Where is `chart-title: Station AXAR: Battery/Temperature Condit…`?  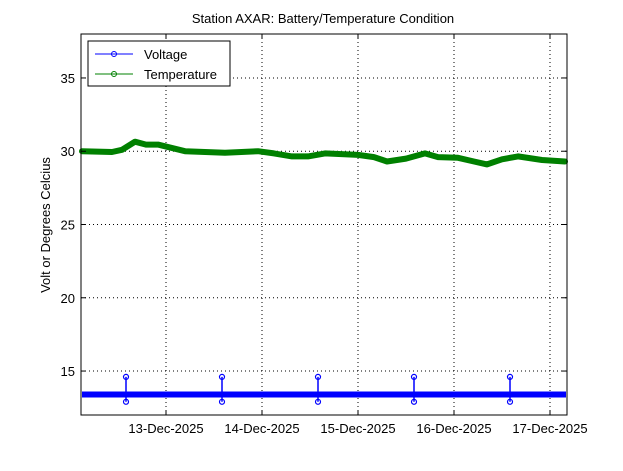
chart-title: Station AXAR: Battery/Temperature Condit… is located at coordinates (323, 18).